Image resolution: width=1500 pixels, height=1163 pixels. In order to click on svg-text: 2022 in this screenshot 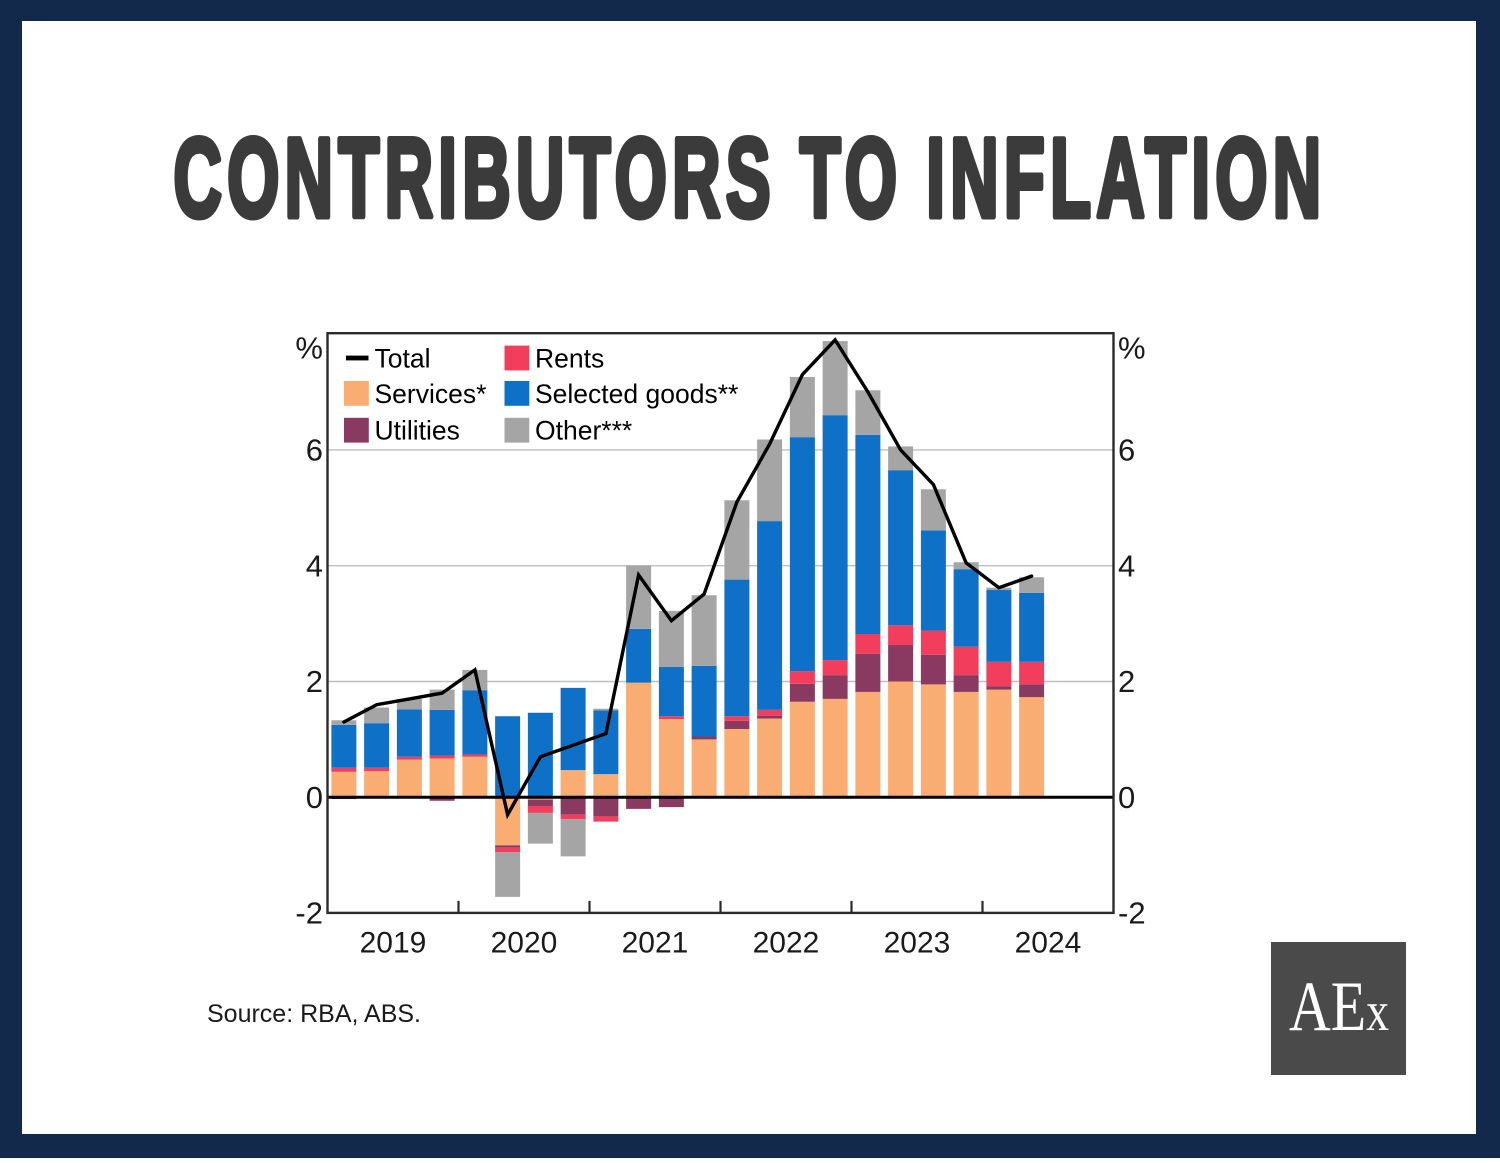, I will do `click(786, 943)`.